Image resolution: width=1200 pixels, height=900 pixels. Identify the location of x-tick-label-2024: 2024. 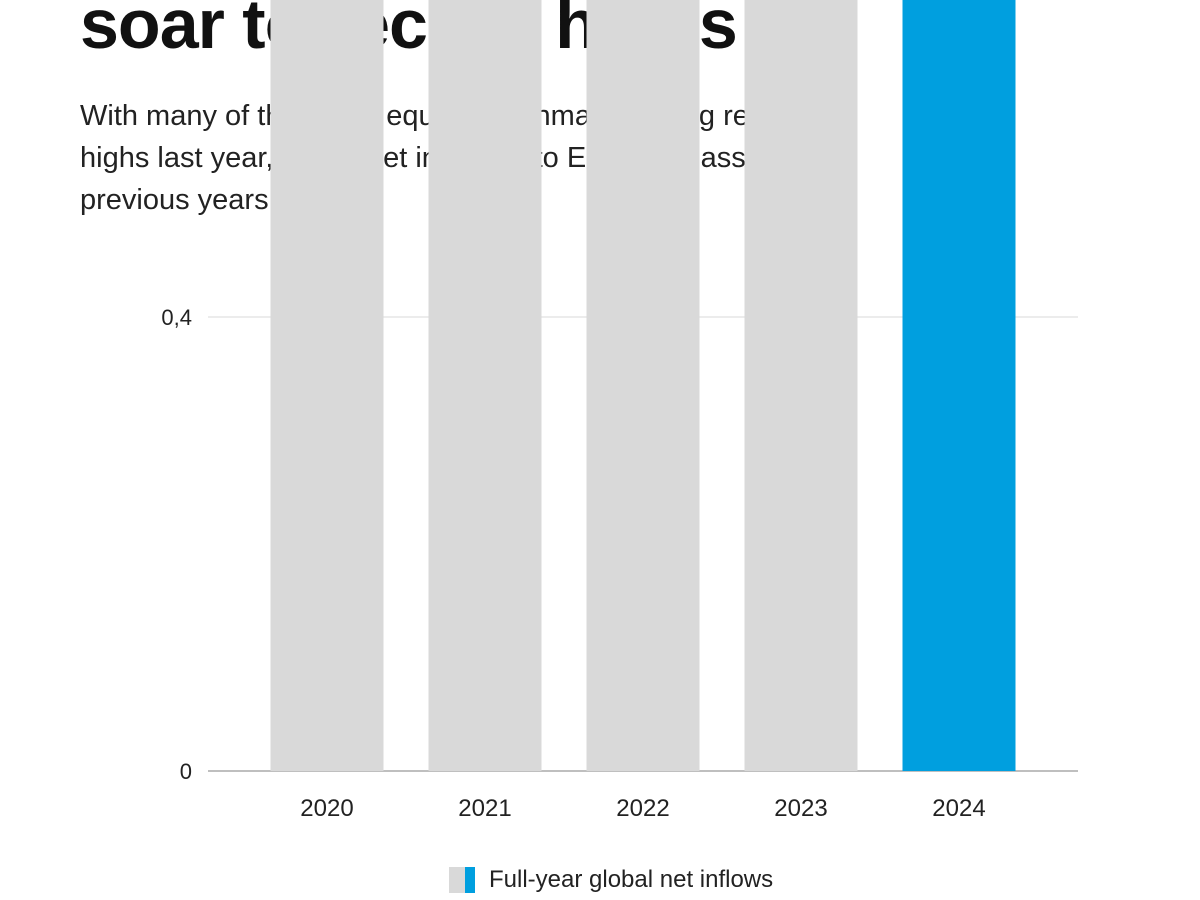
(958, 808).